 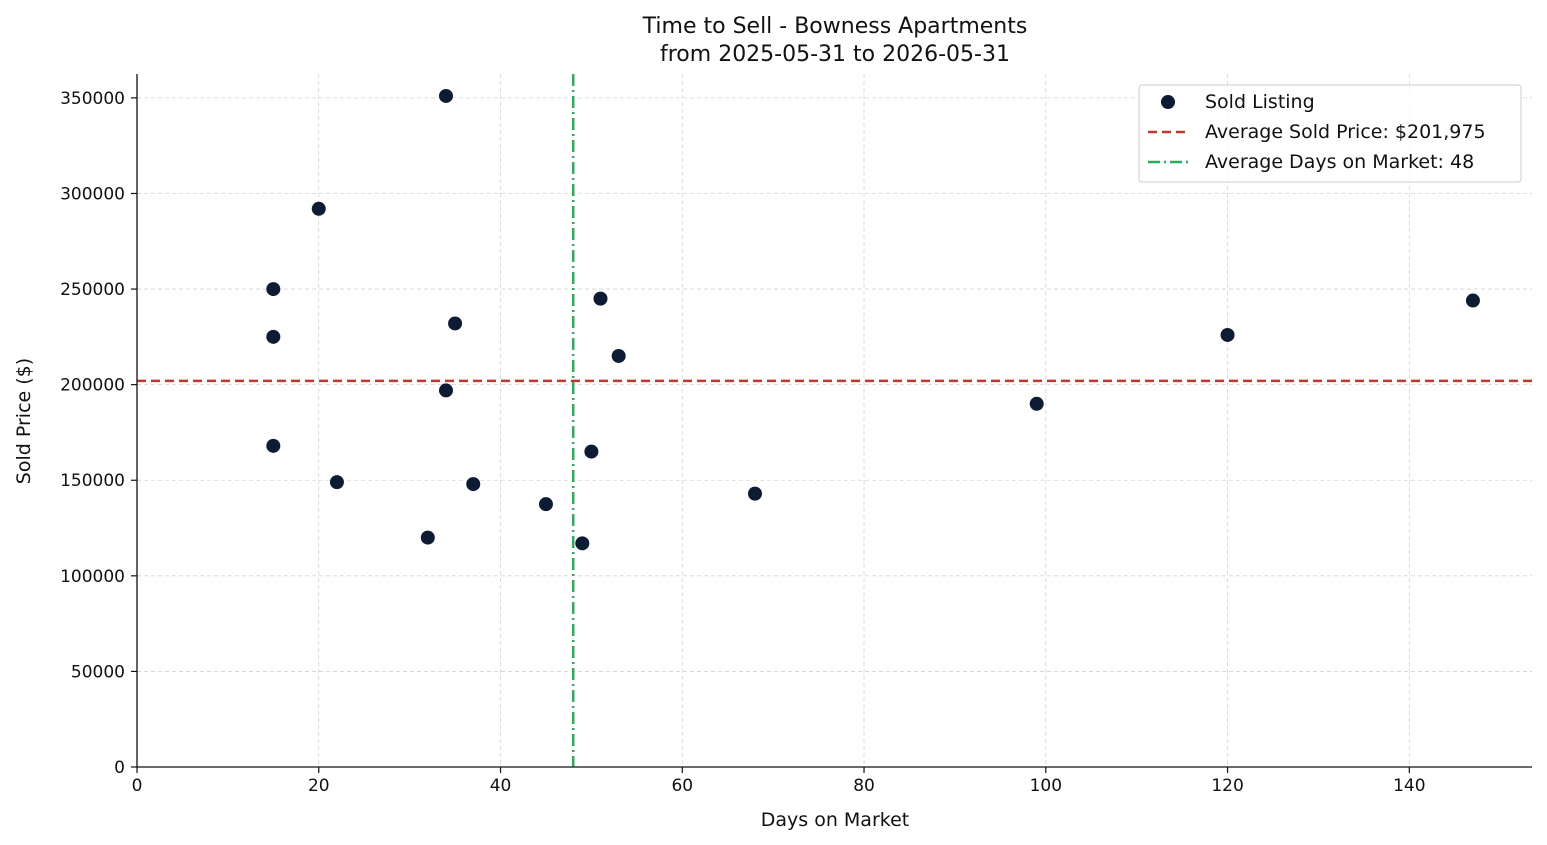 What do you see at coordinates (24, 421) in the screenshot?
I see `y-axis-label: Sold Price ($)` at bounding box center [24, 421].